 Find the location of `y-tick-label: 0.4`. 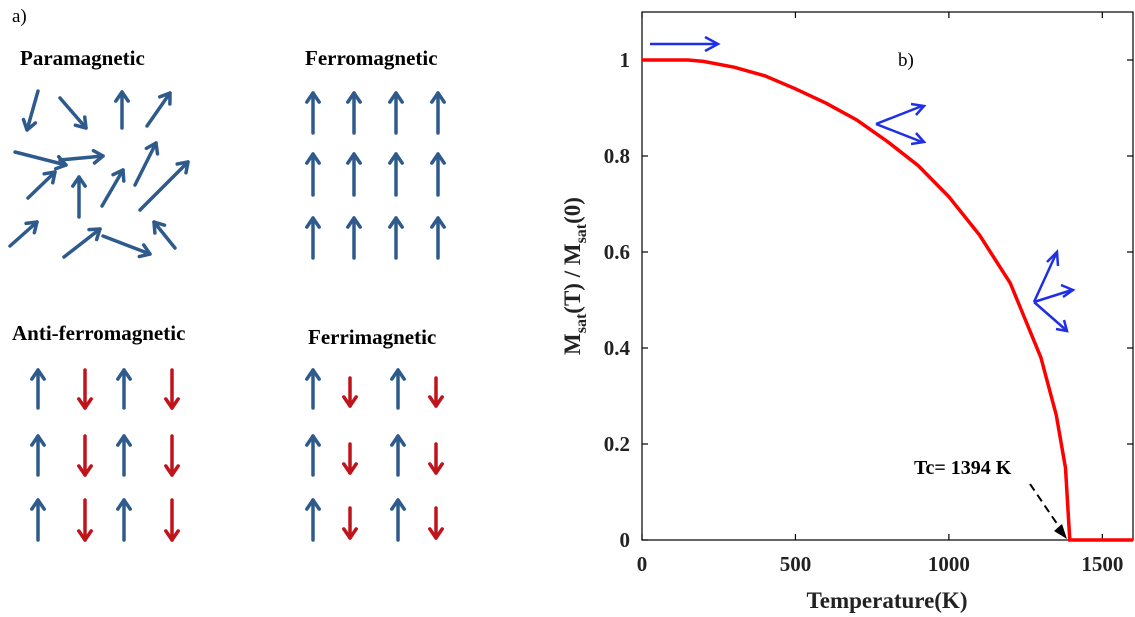

y-tick-label: 0.4 is located at coordinates (617, 348).